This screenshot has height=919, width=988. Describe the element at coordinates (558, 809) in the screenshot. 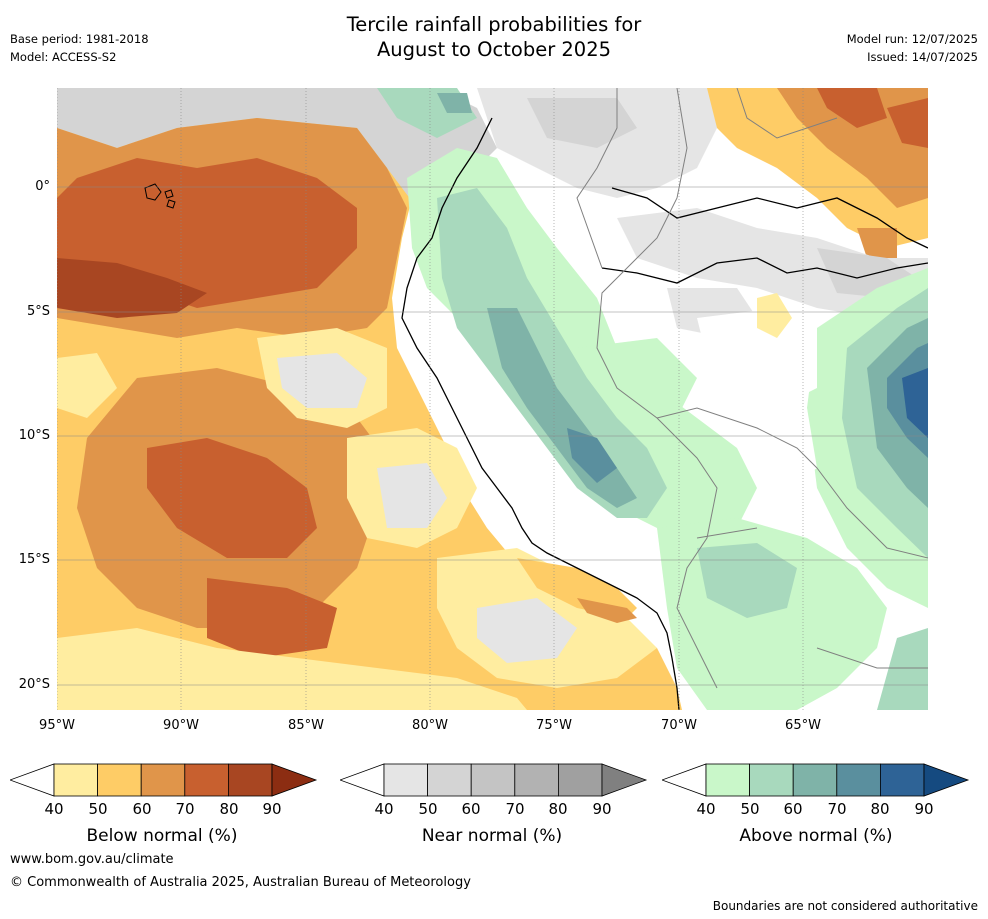

I see `near-tick-80: 80` at that location.